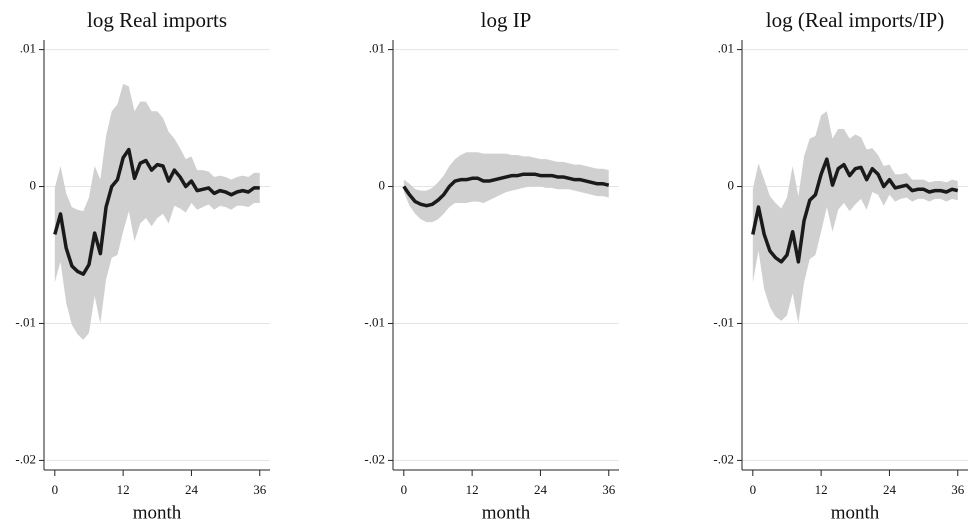  What do you see at coordinates (157, 20) in the screenshot?
I see `panel-title: log Real imports` at bounding box center [157, 20].